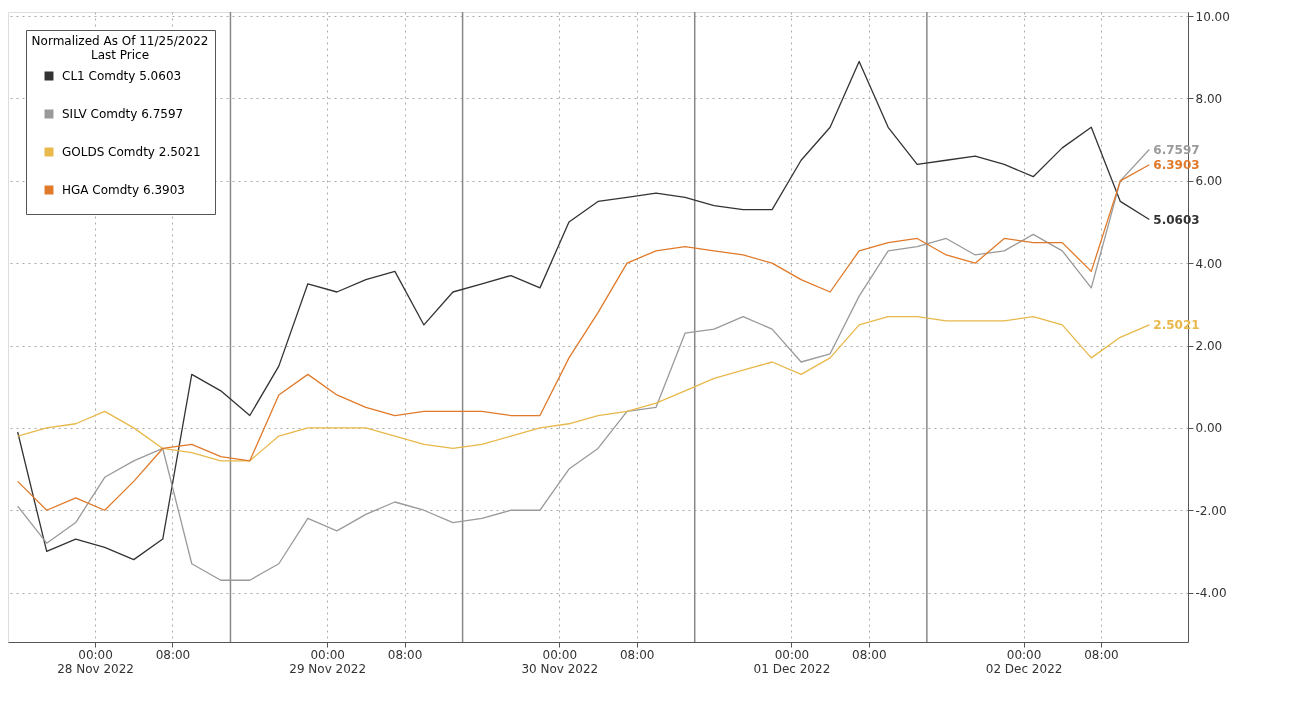  I want to click on y-tick-label: 2.00, so click(1209, 346).